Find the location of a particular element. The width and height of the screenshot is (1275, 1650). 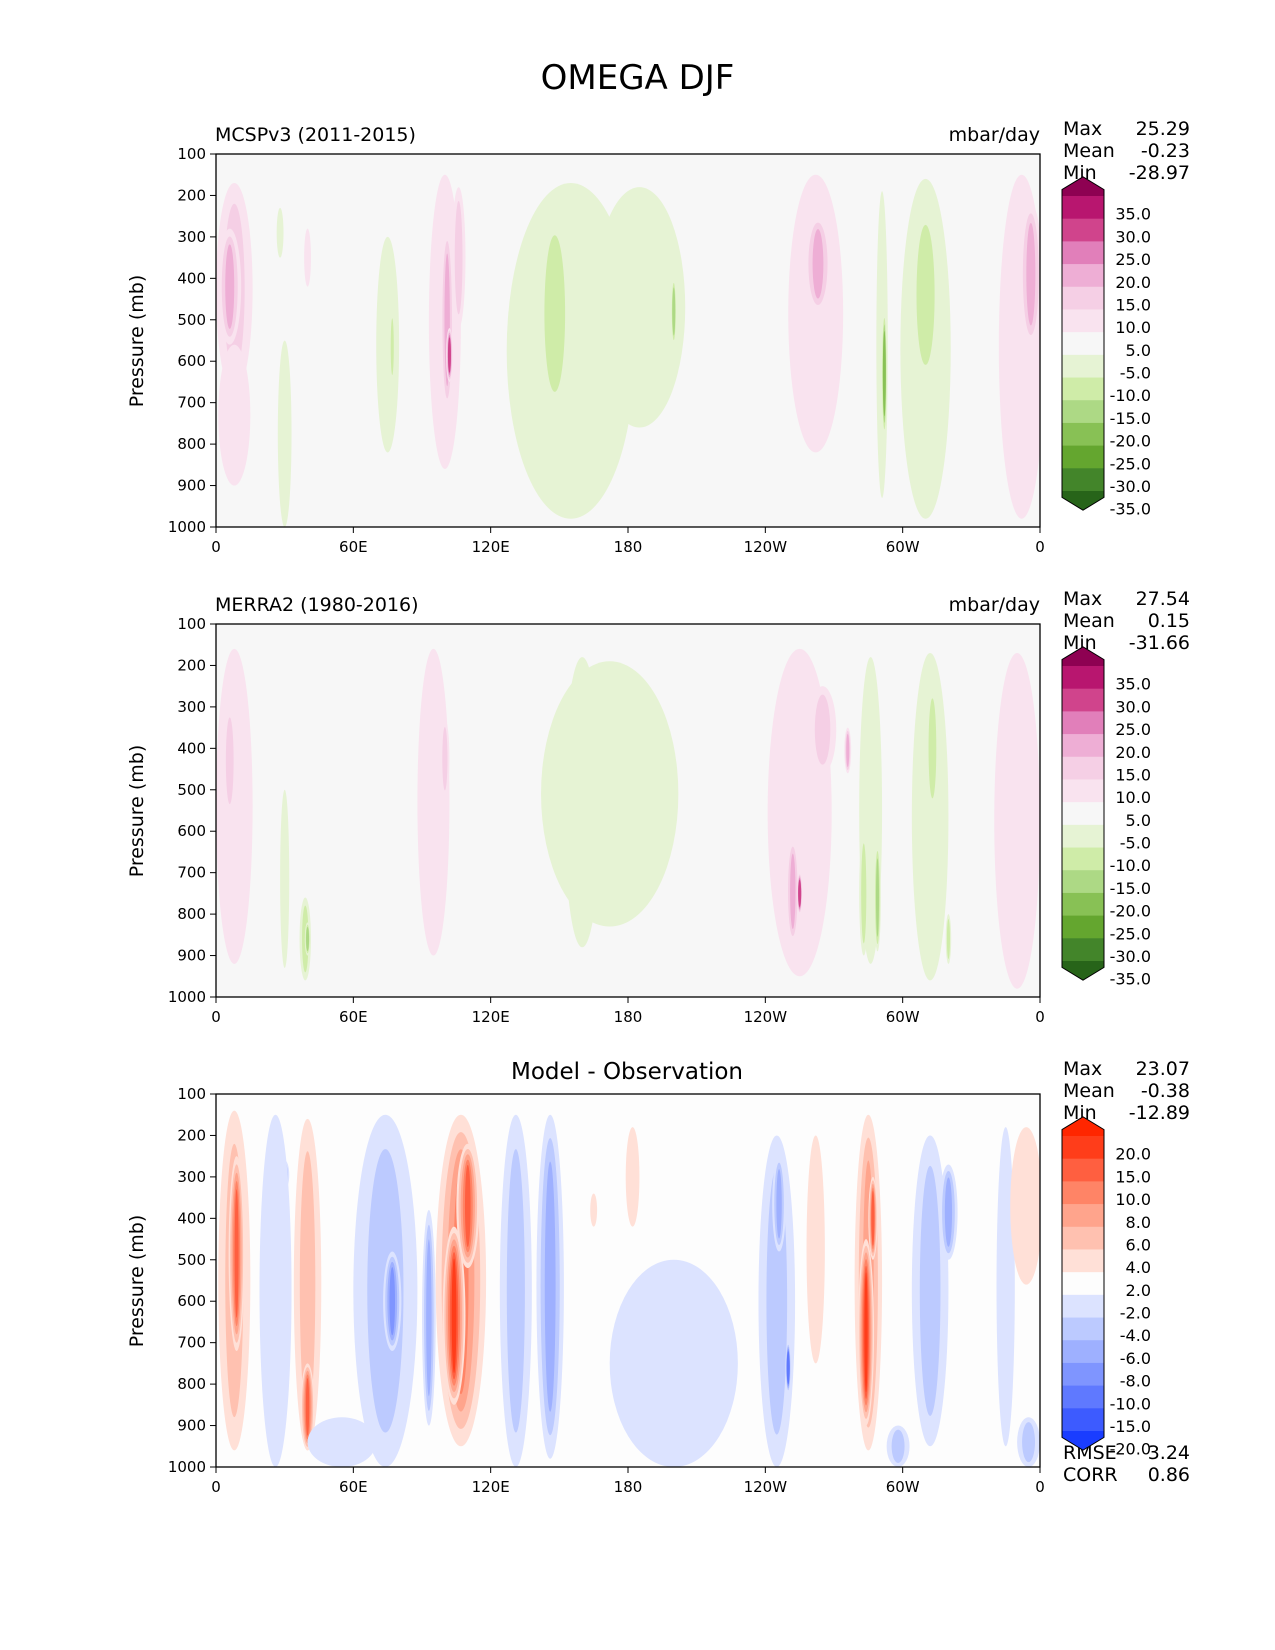

stat-max-label: Max is located at coordinates (1083, 599).